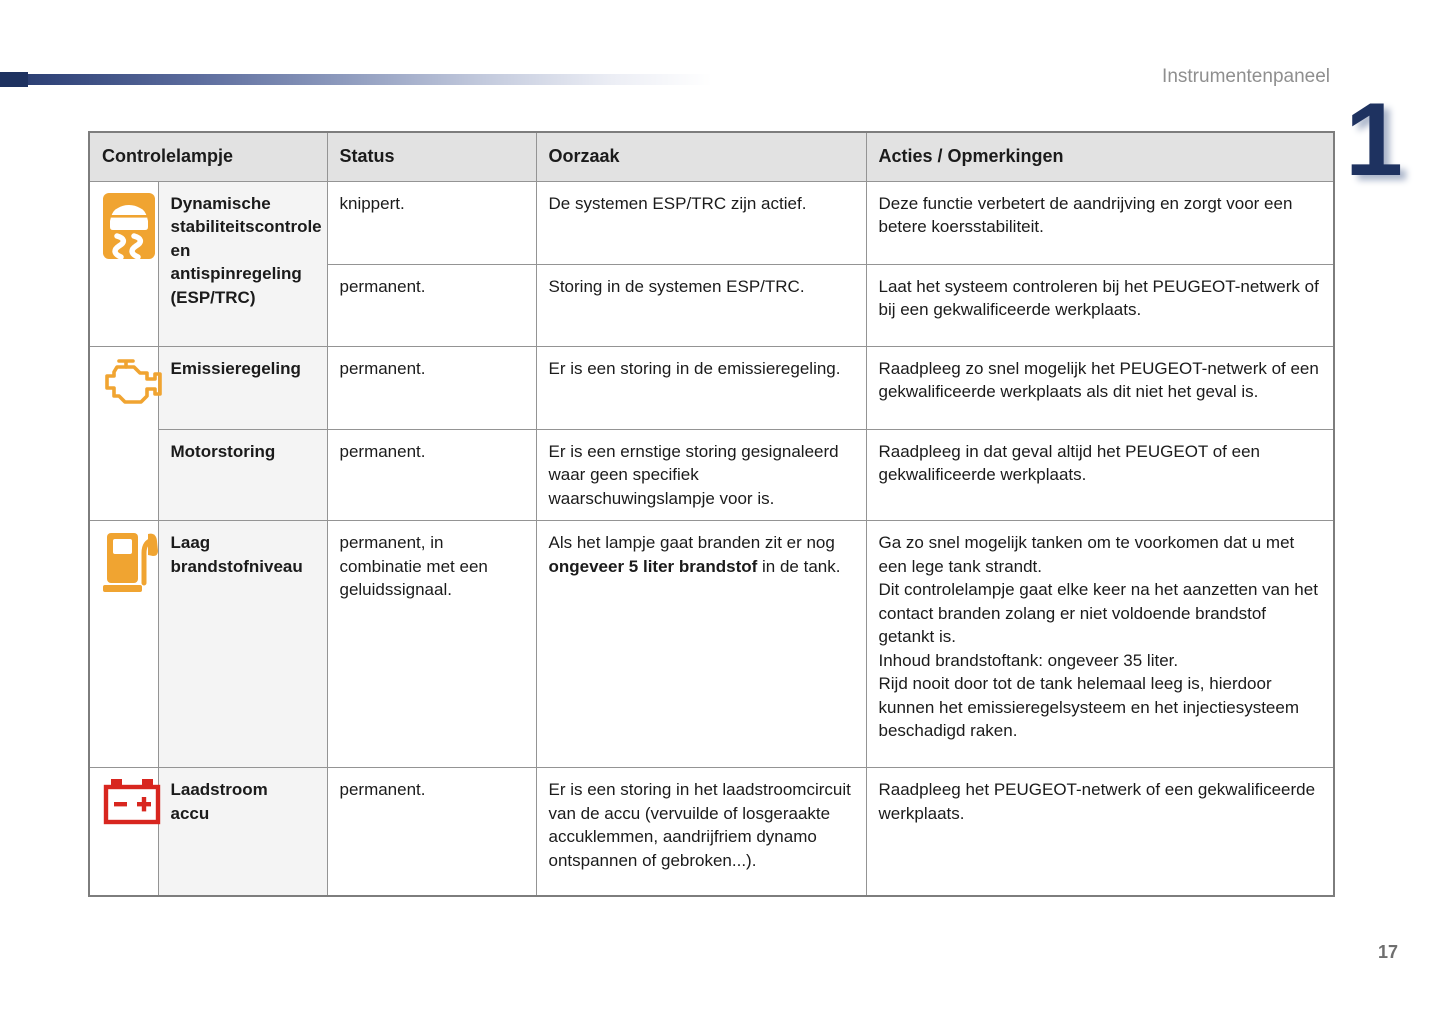 The height and width of the screenshot is (1026, 1445). I want to click on indicator-label: Emissieregeling, so click(242, 387).